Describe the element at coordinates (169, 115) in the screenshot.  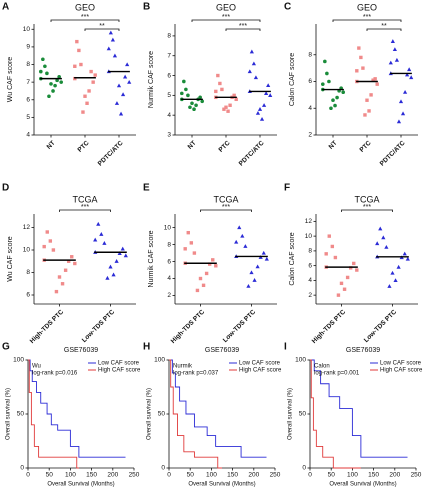
I see `y-tick-label: 4` at that location.